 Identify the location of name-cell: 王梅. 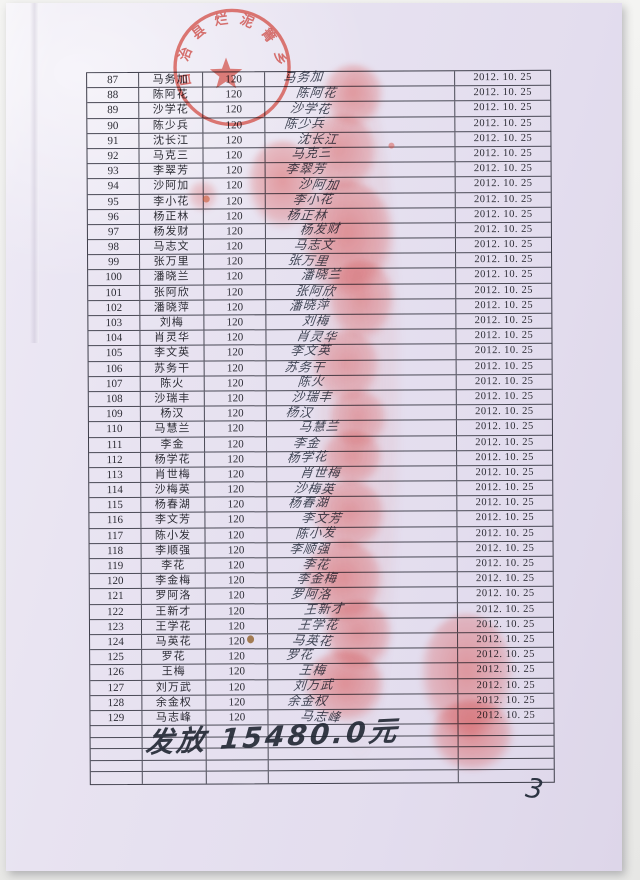
(174, 672).